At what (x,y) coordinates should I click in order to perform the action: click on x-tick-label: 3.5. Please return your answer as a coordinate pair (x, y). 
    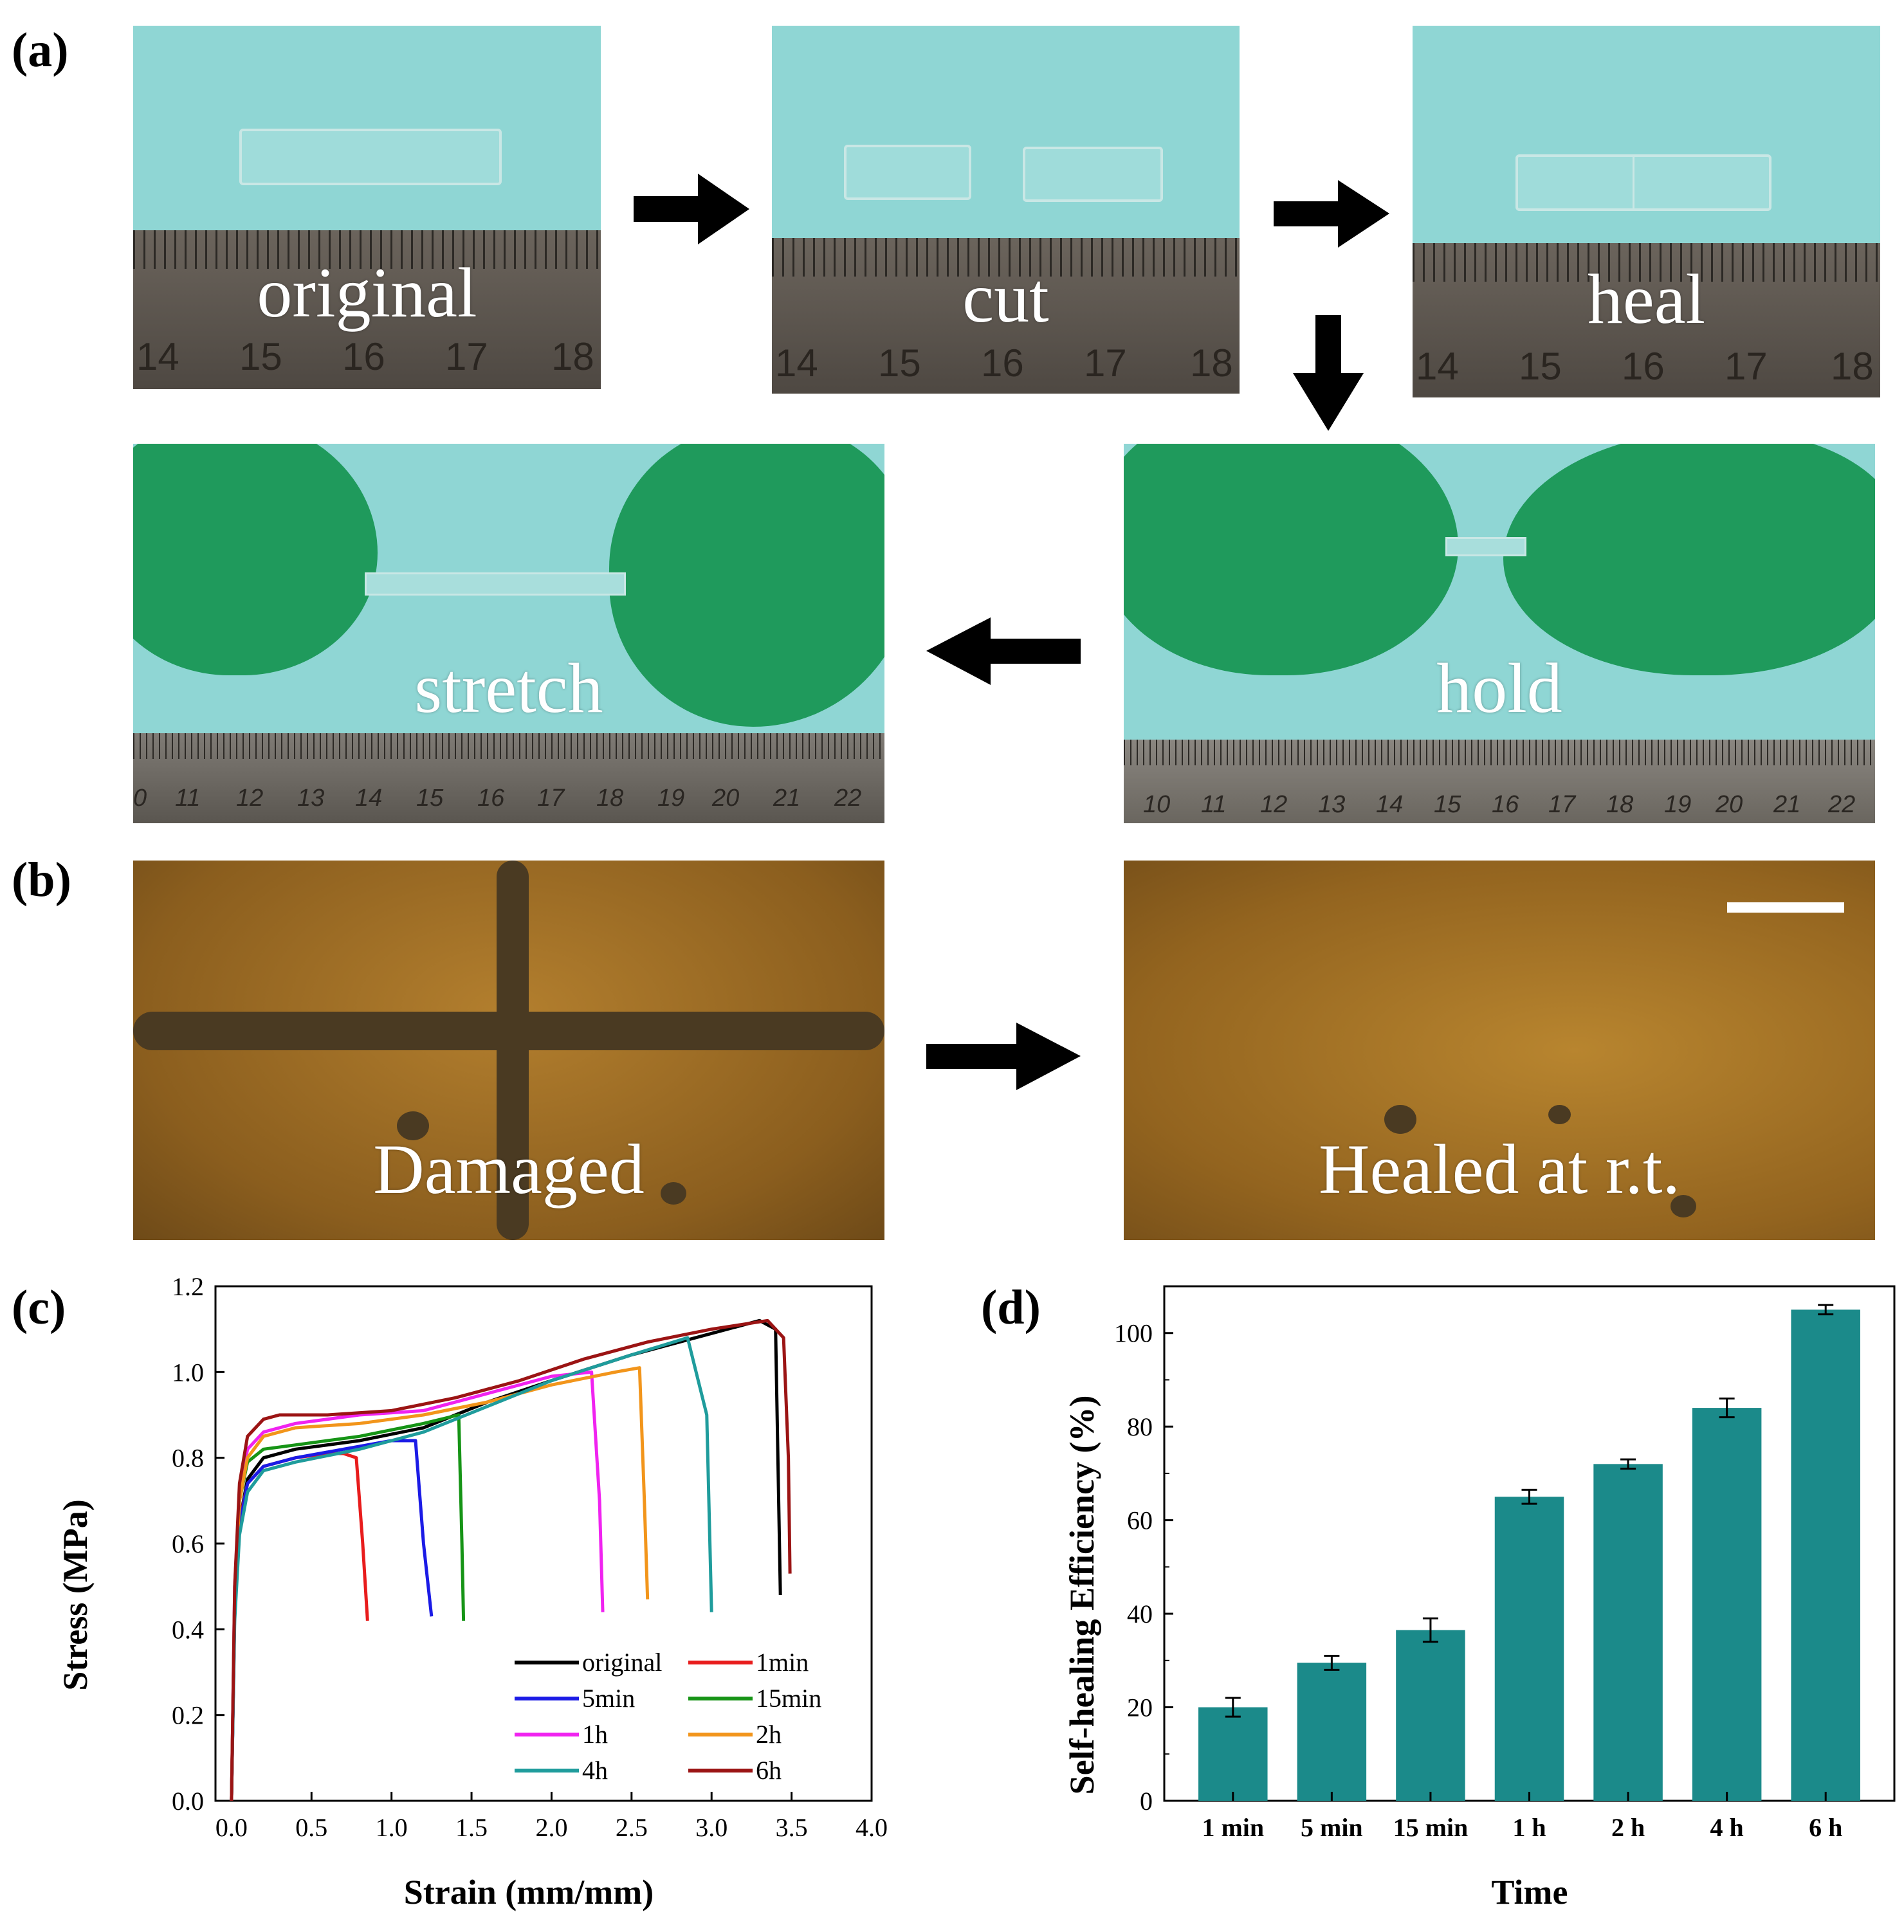
    Looking at the image, I should click on (792, 1828).